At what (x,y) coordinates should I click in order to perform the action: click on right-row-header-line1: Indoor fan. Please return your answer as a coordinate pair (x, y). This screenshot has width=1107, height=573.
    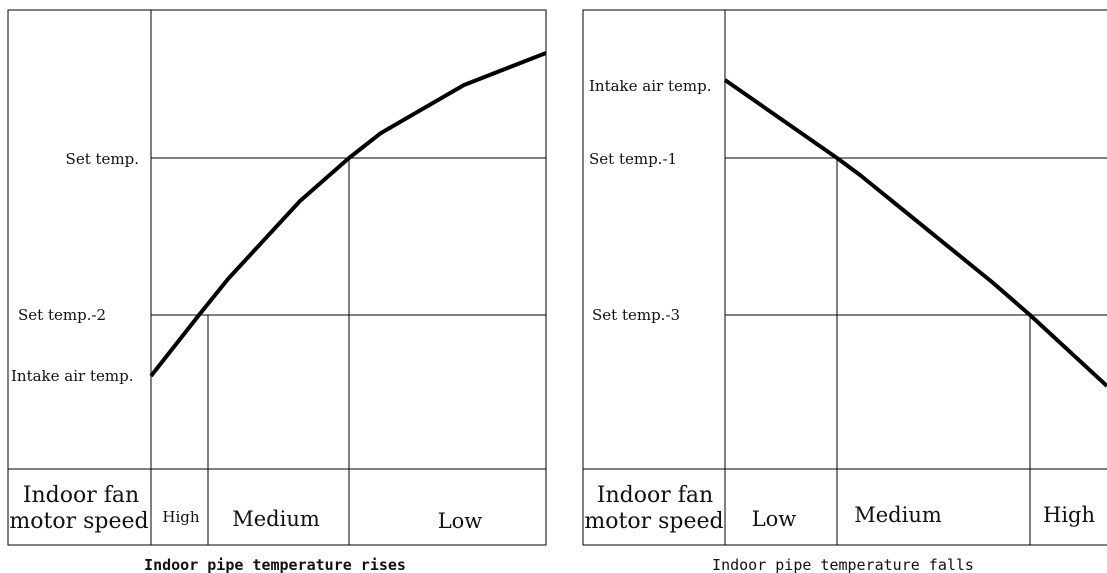
    Looking at the image, I should click on (655, 495).